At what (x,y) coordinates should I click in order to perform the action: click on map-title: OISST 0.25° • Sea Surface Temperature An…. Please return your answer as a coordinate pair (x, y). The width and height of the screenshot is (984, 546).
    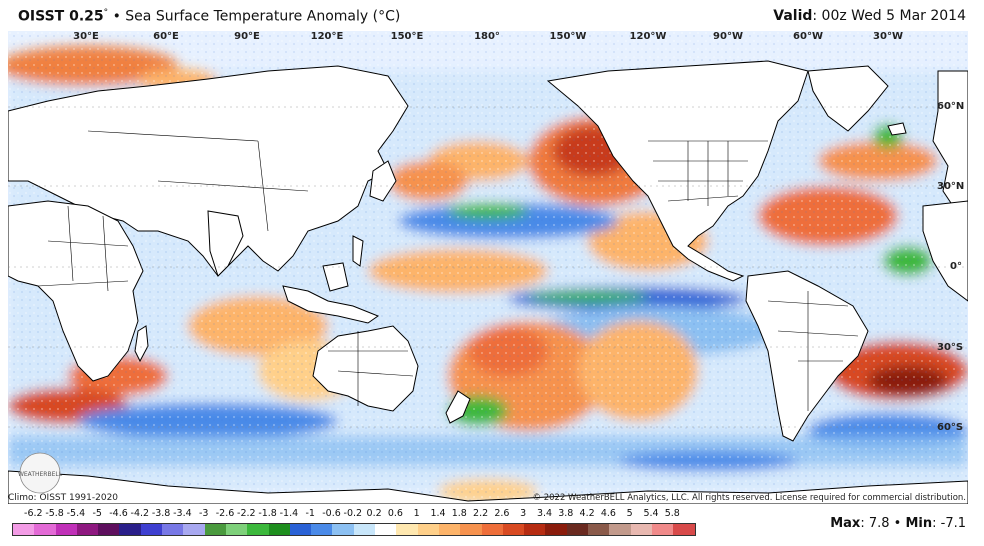
    Looking at the image, I should click on (209, 16).